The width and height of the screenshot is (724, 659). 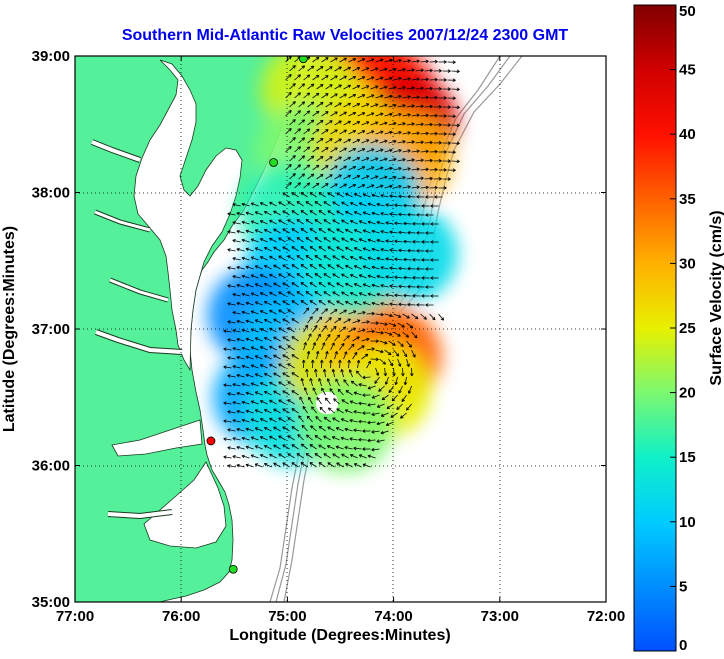 I want to click on river-rappahannock-water, so click(x=122, y=221).